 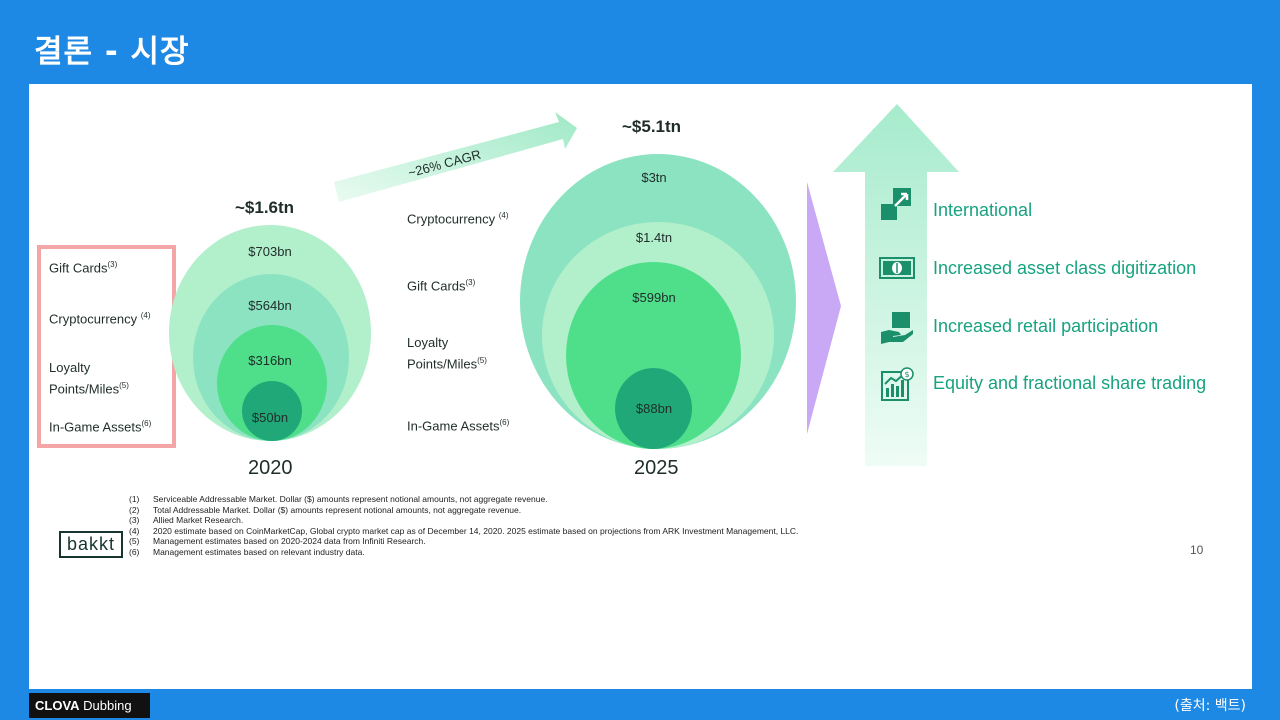 I want to click on circle-2020-inner, so click(x=272, y=411).